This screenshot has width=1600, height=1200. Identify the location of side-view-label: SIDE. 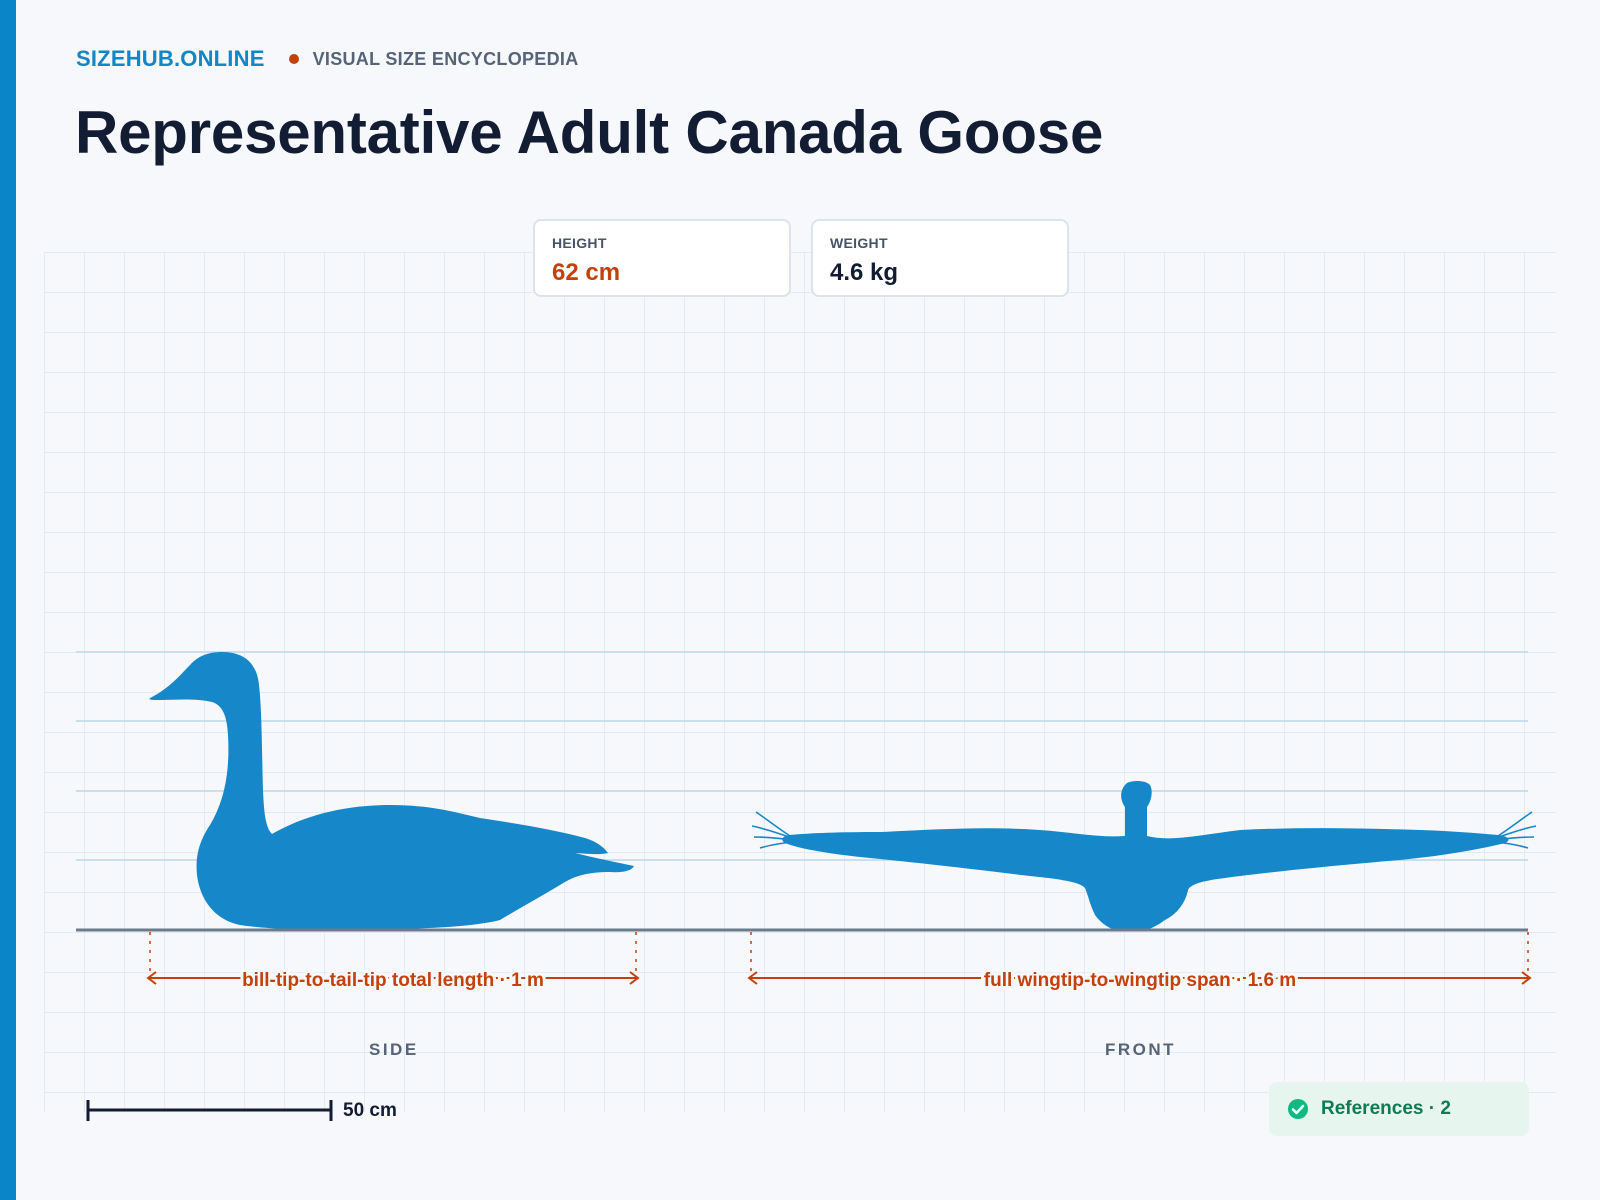
(394, 1049).